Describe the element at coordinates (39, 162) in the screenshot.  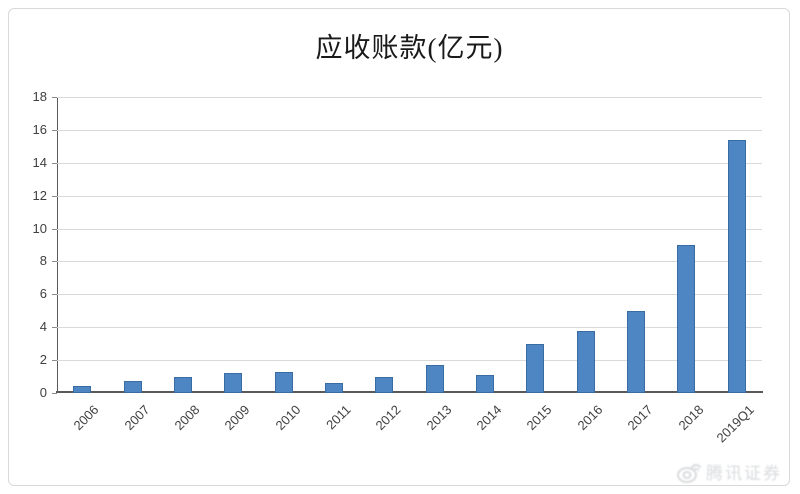
I see `y-tick-label: 14` at that location.